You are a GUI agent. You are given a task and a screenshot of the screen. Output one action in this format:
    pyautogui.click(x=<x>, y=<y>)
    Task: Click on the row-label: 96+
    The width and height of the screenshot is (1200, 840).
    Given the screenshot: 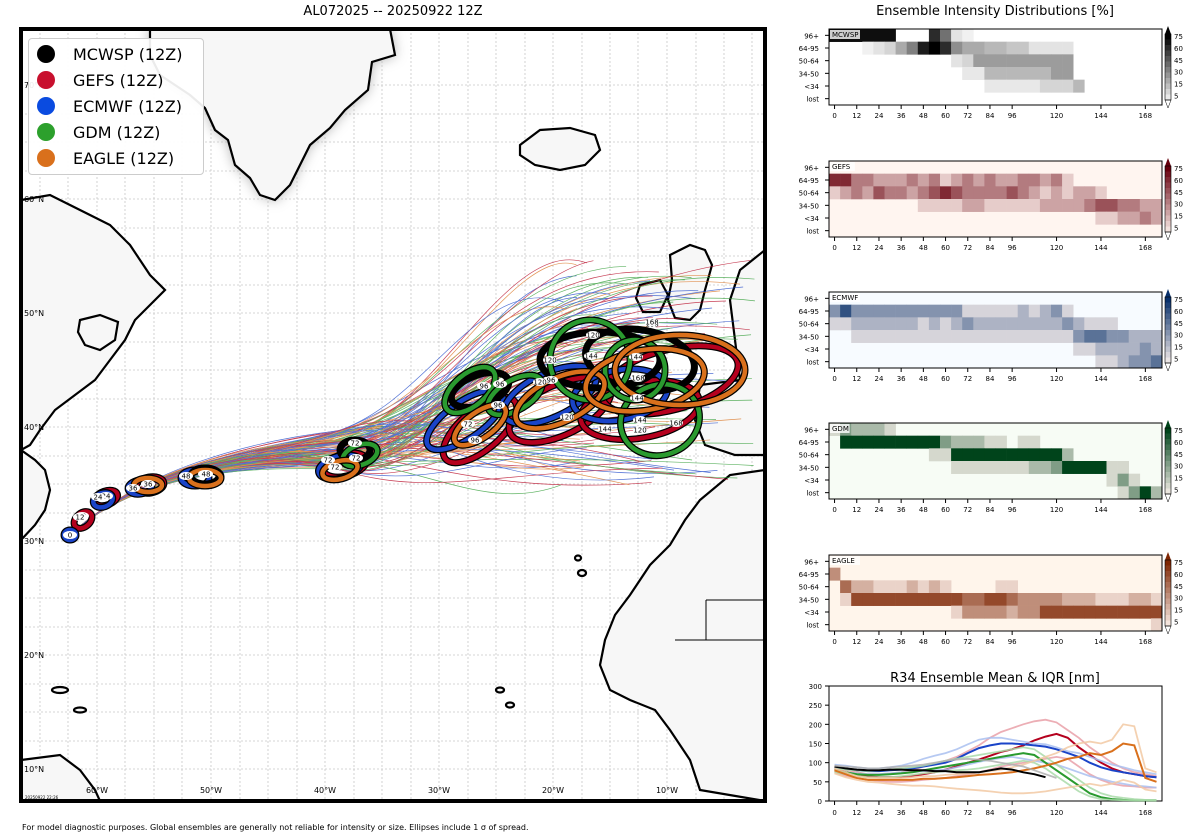 What is the action you would take?
    pyautogui.click(x=811, y=299)
    